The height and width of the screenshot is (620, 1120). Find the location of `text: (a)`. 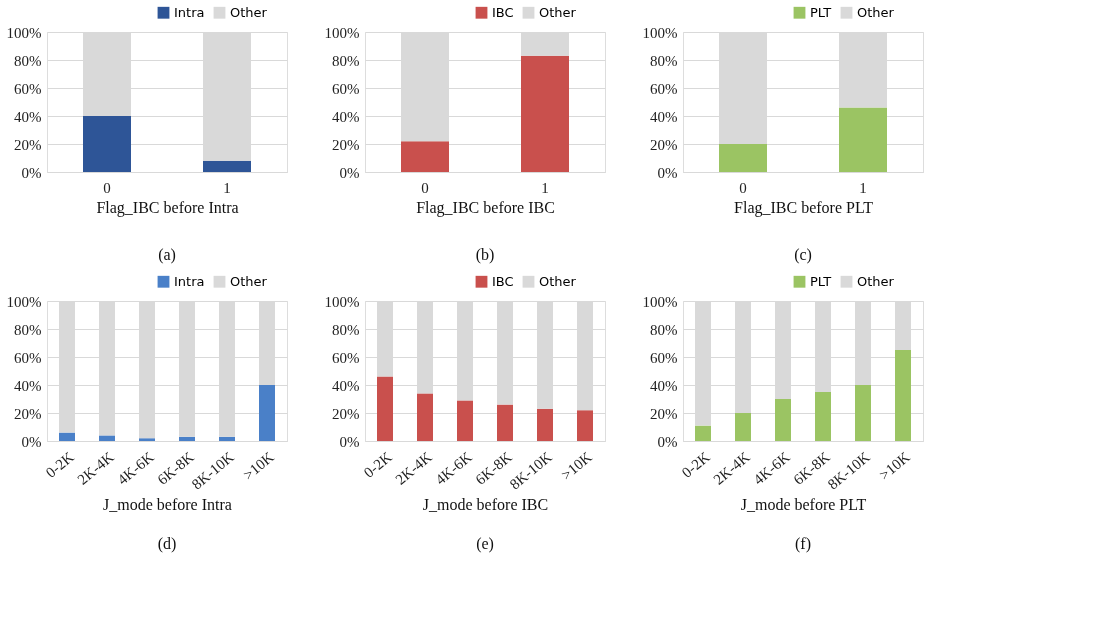

text: (a) is located at coordinates (167, 255).